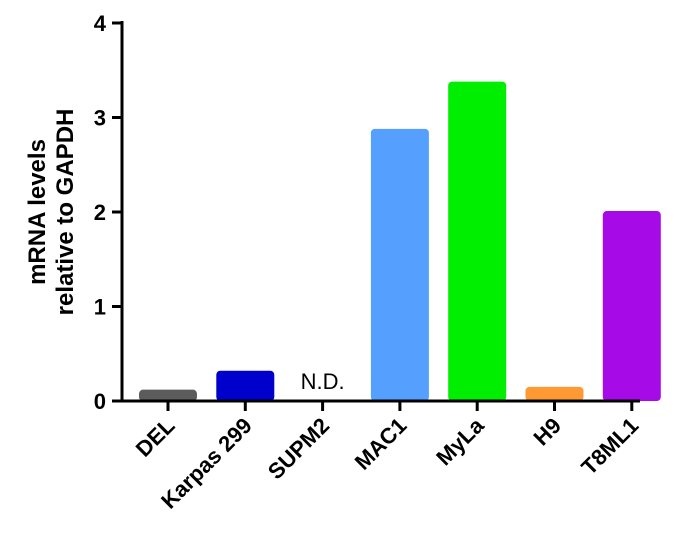  Describe the element at coordinates (100, 23) in the screenshot. I see `y-tick-label-4: 4` at that location.